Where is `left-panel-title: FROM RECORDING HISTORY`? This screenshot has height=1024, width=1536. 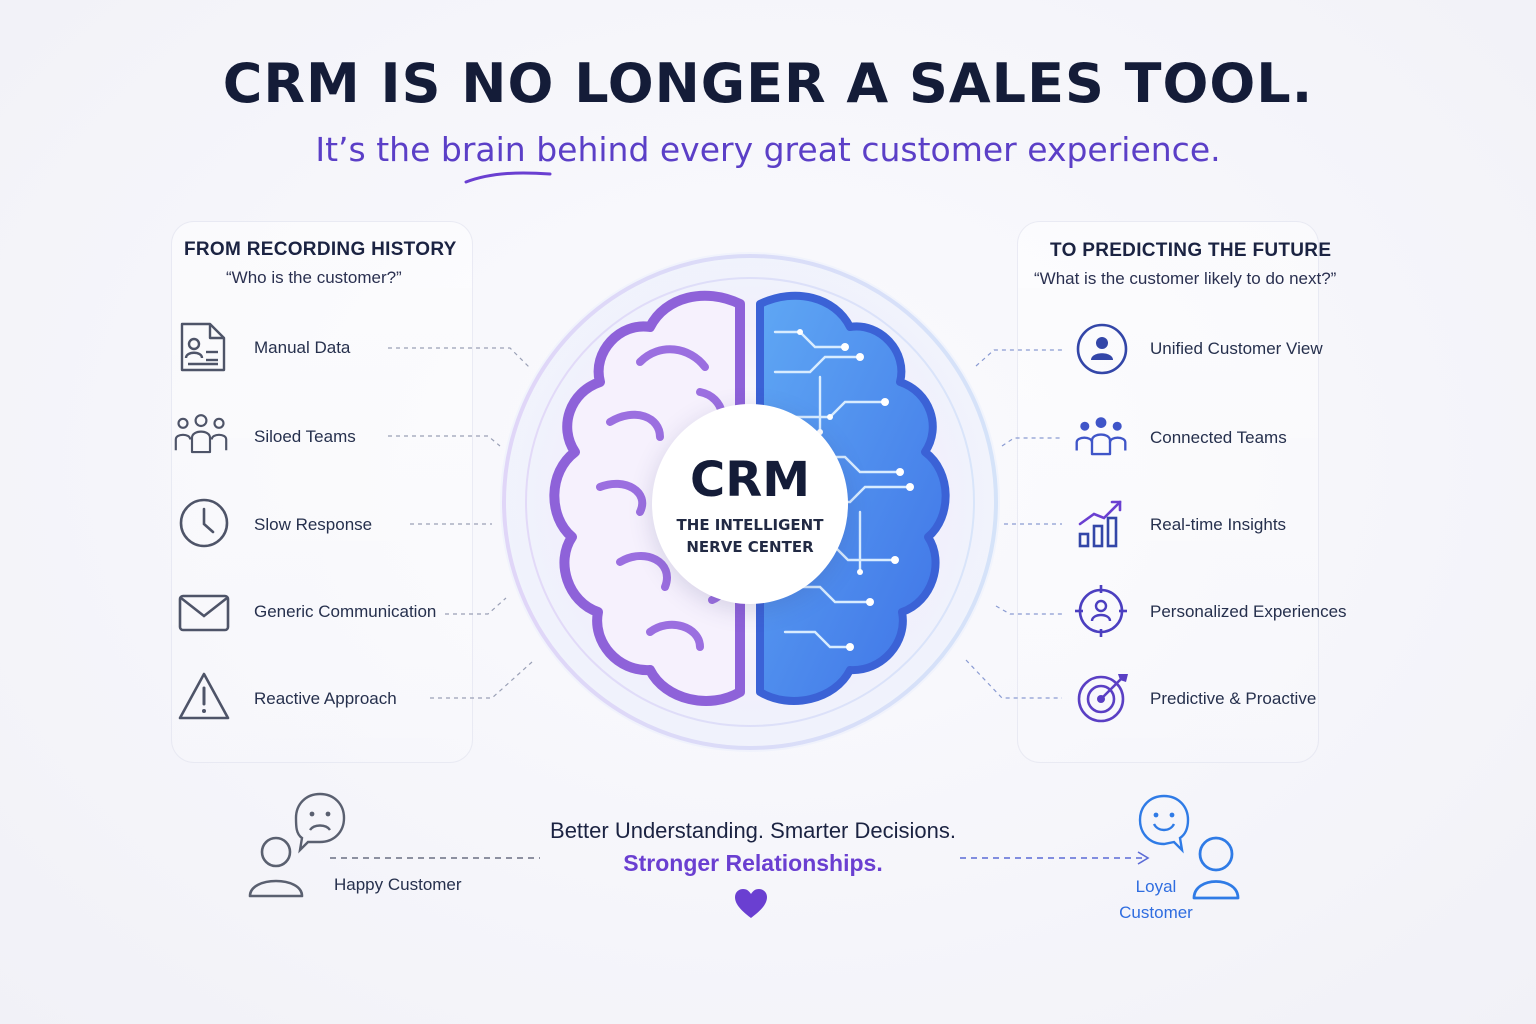 left-panel-title: FROM RECORDING HISTORY is located at coordinates (320, 249).